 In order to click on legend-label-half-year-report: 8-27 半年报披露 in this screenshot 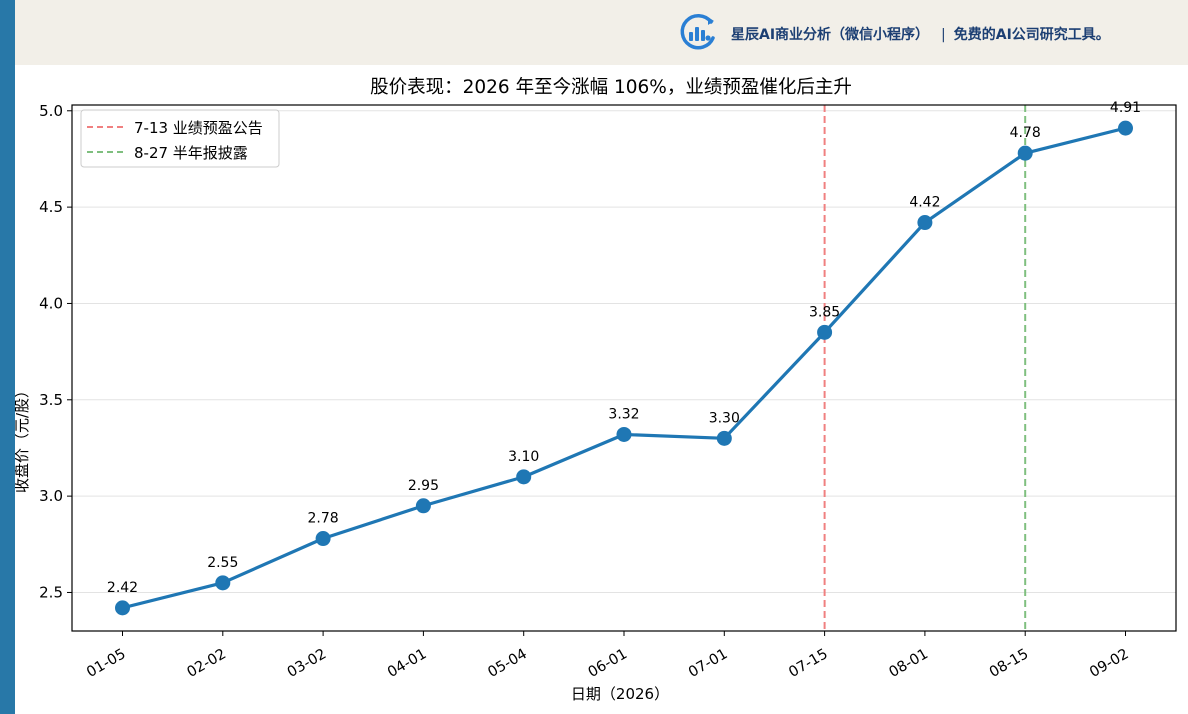, I will do `click(191, 153)`.